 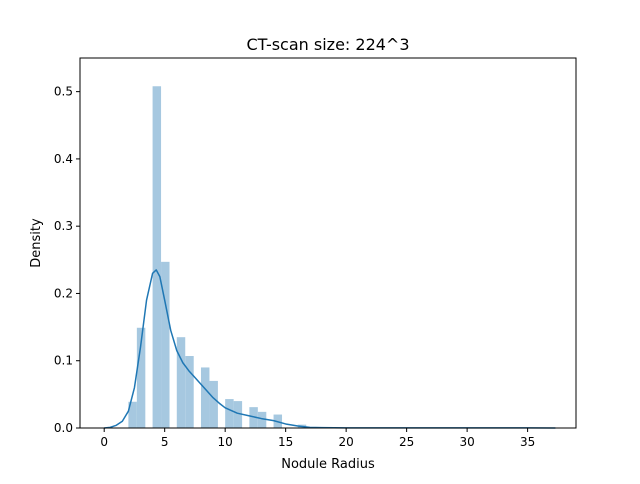 I want to click on x-tick-label: 30, so click(x=466, y=442).